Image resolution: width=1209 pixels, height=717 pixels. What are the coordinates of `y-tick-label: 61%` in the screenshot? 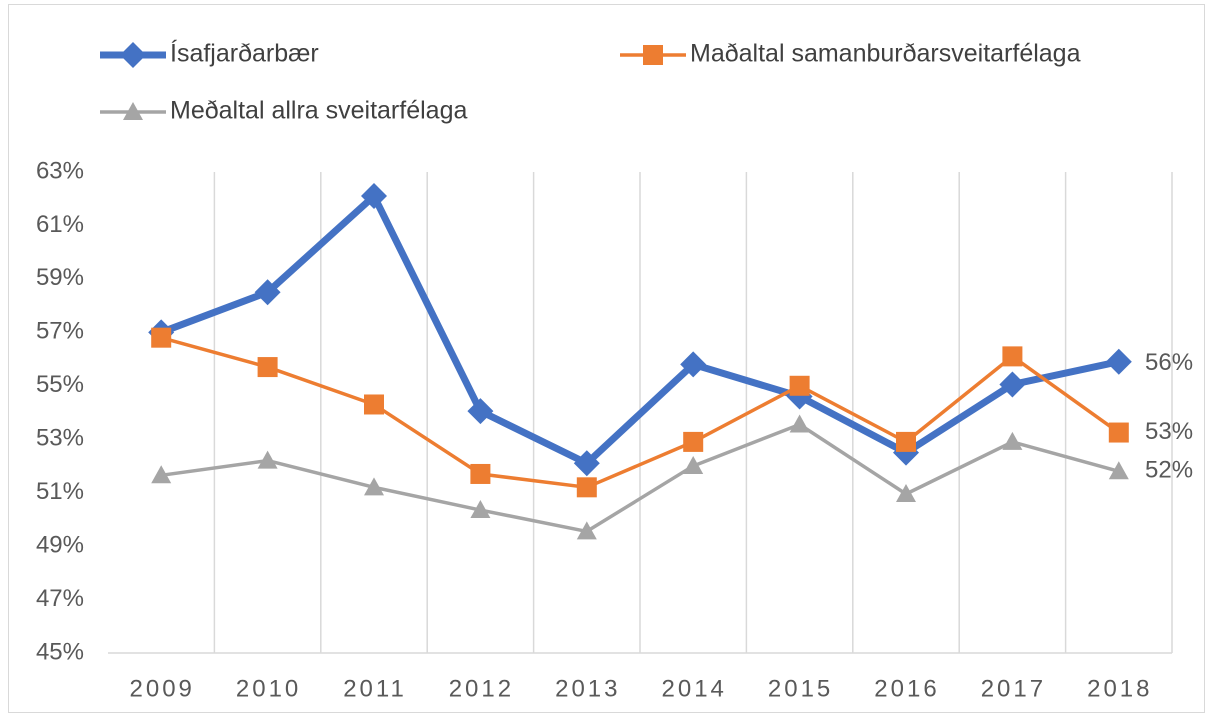 It's located at (60, 224).